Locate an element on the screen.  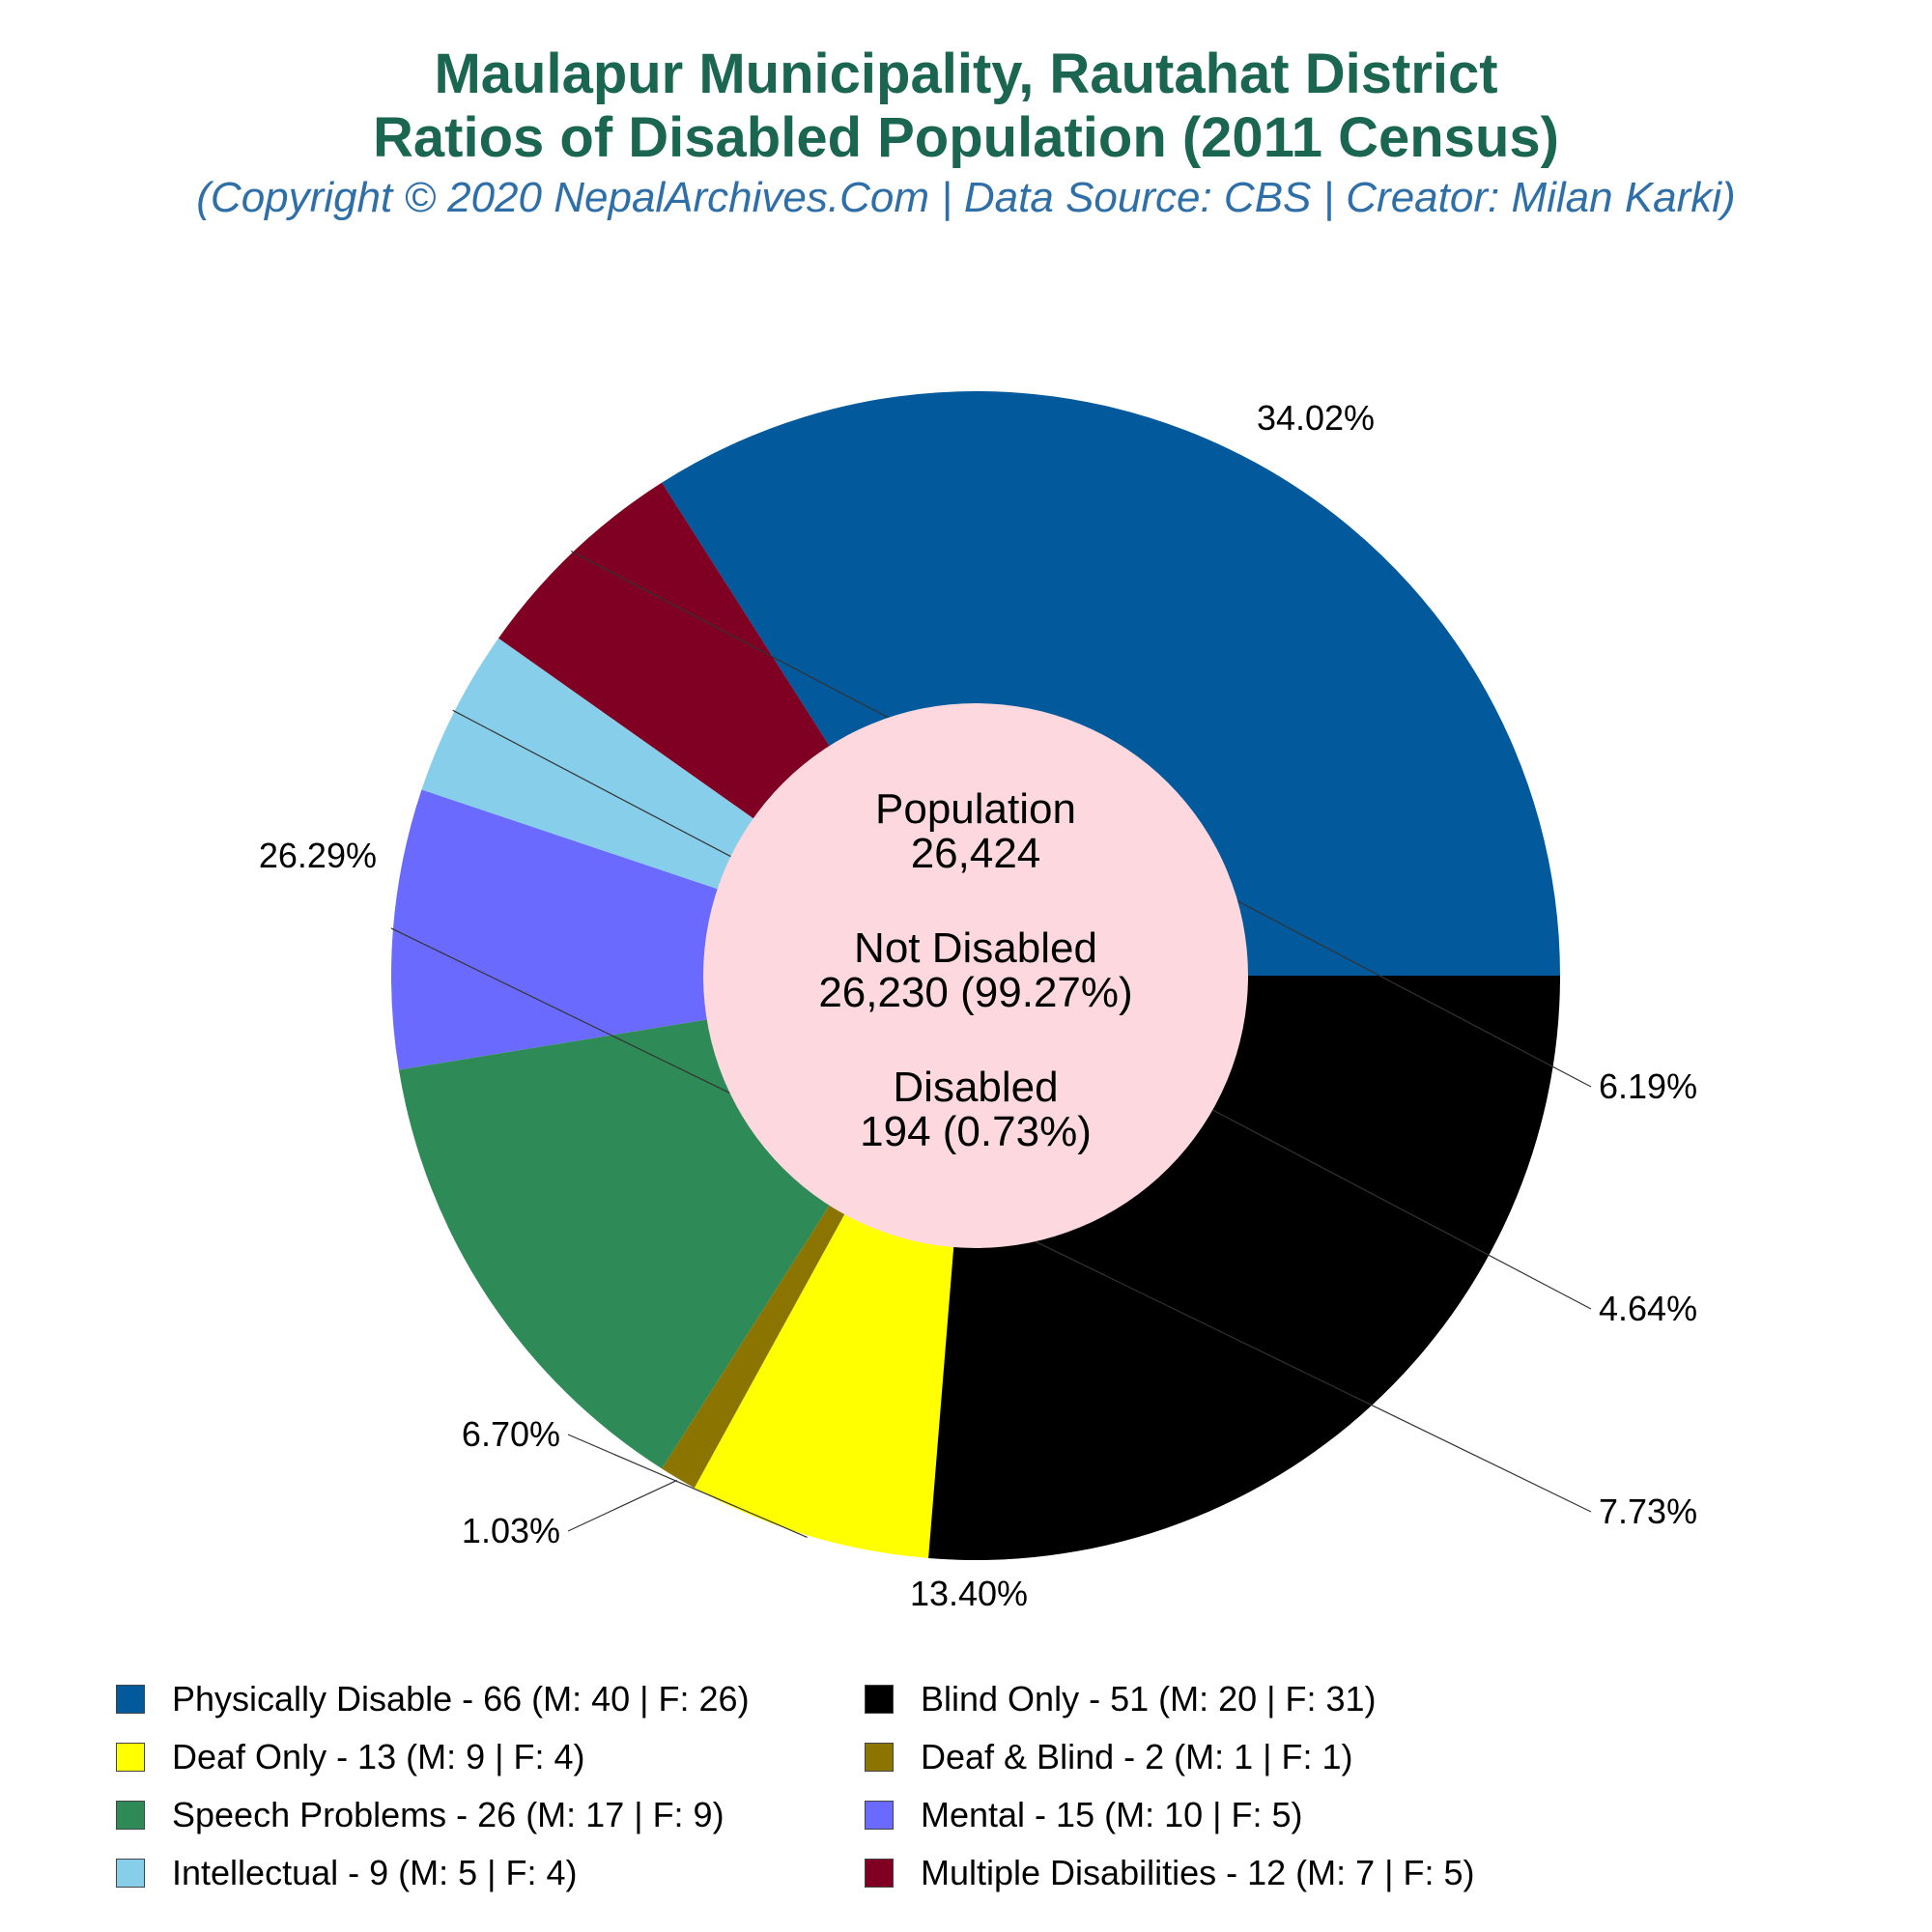
legend-label: Multiple Disabilities - 12 (M: 7 | F: 5) is located at coordinates (1198, 1872).